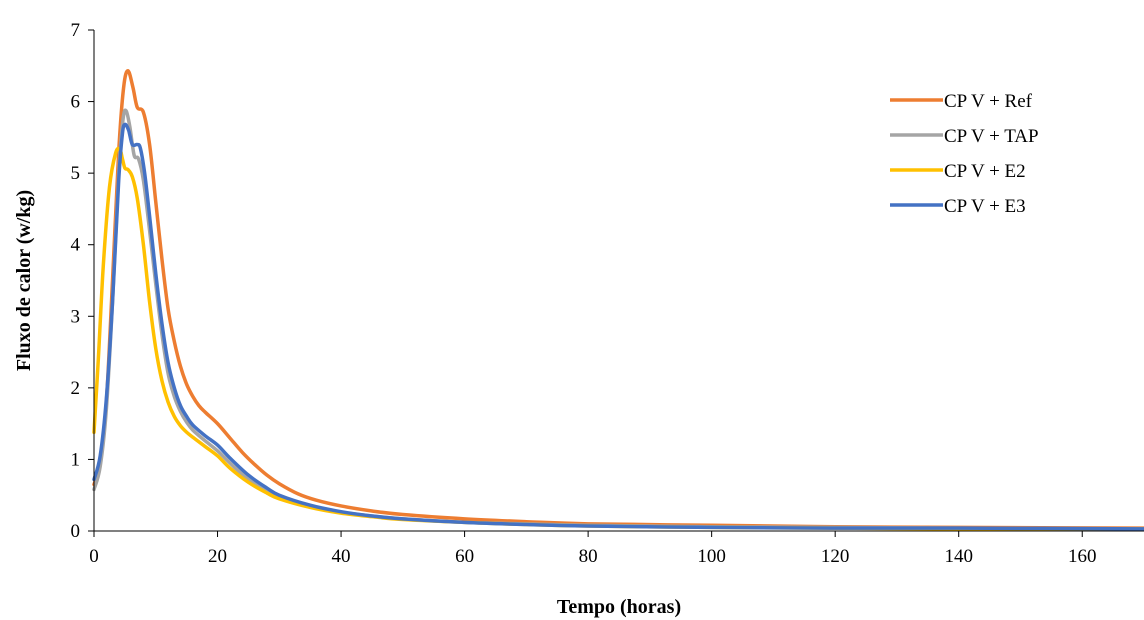  Describe the element at coordinates (76, 316) in the screenshot. I see `y-tick-label: 3` at that location.